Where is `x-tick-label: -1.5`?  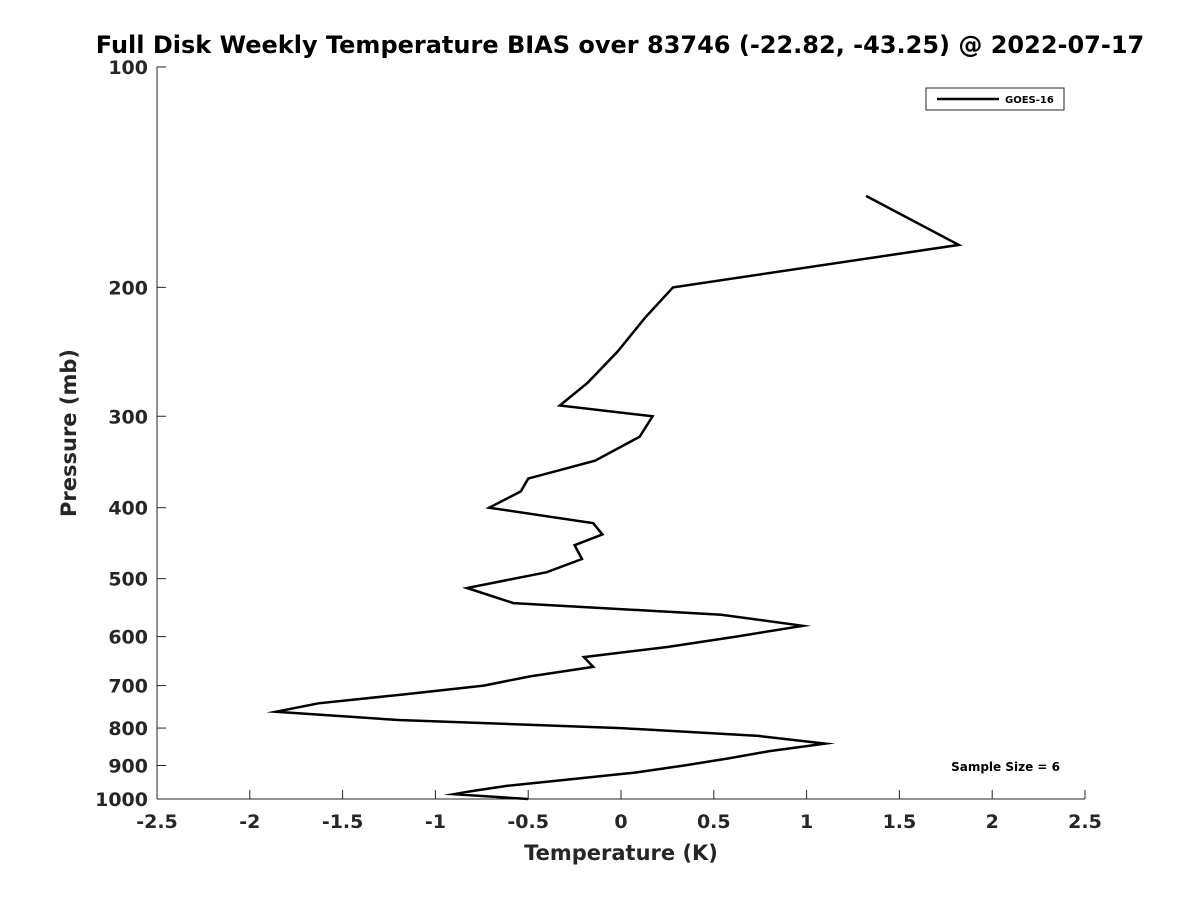 x-tick-label: -1.5 is located at coordinates (343, 822).